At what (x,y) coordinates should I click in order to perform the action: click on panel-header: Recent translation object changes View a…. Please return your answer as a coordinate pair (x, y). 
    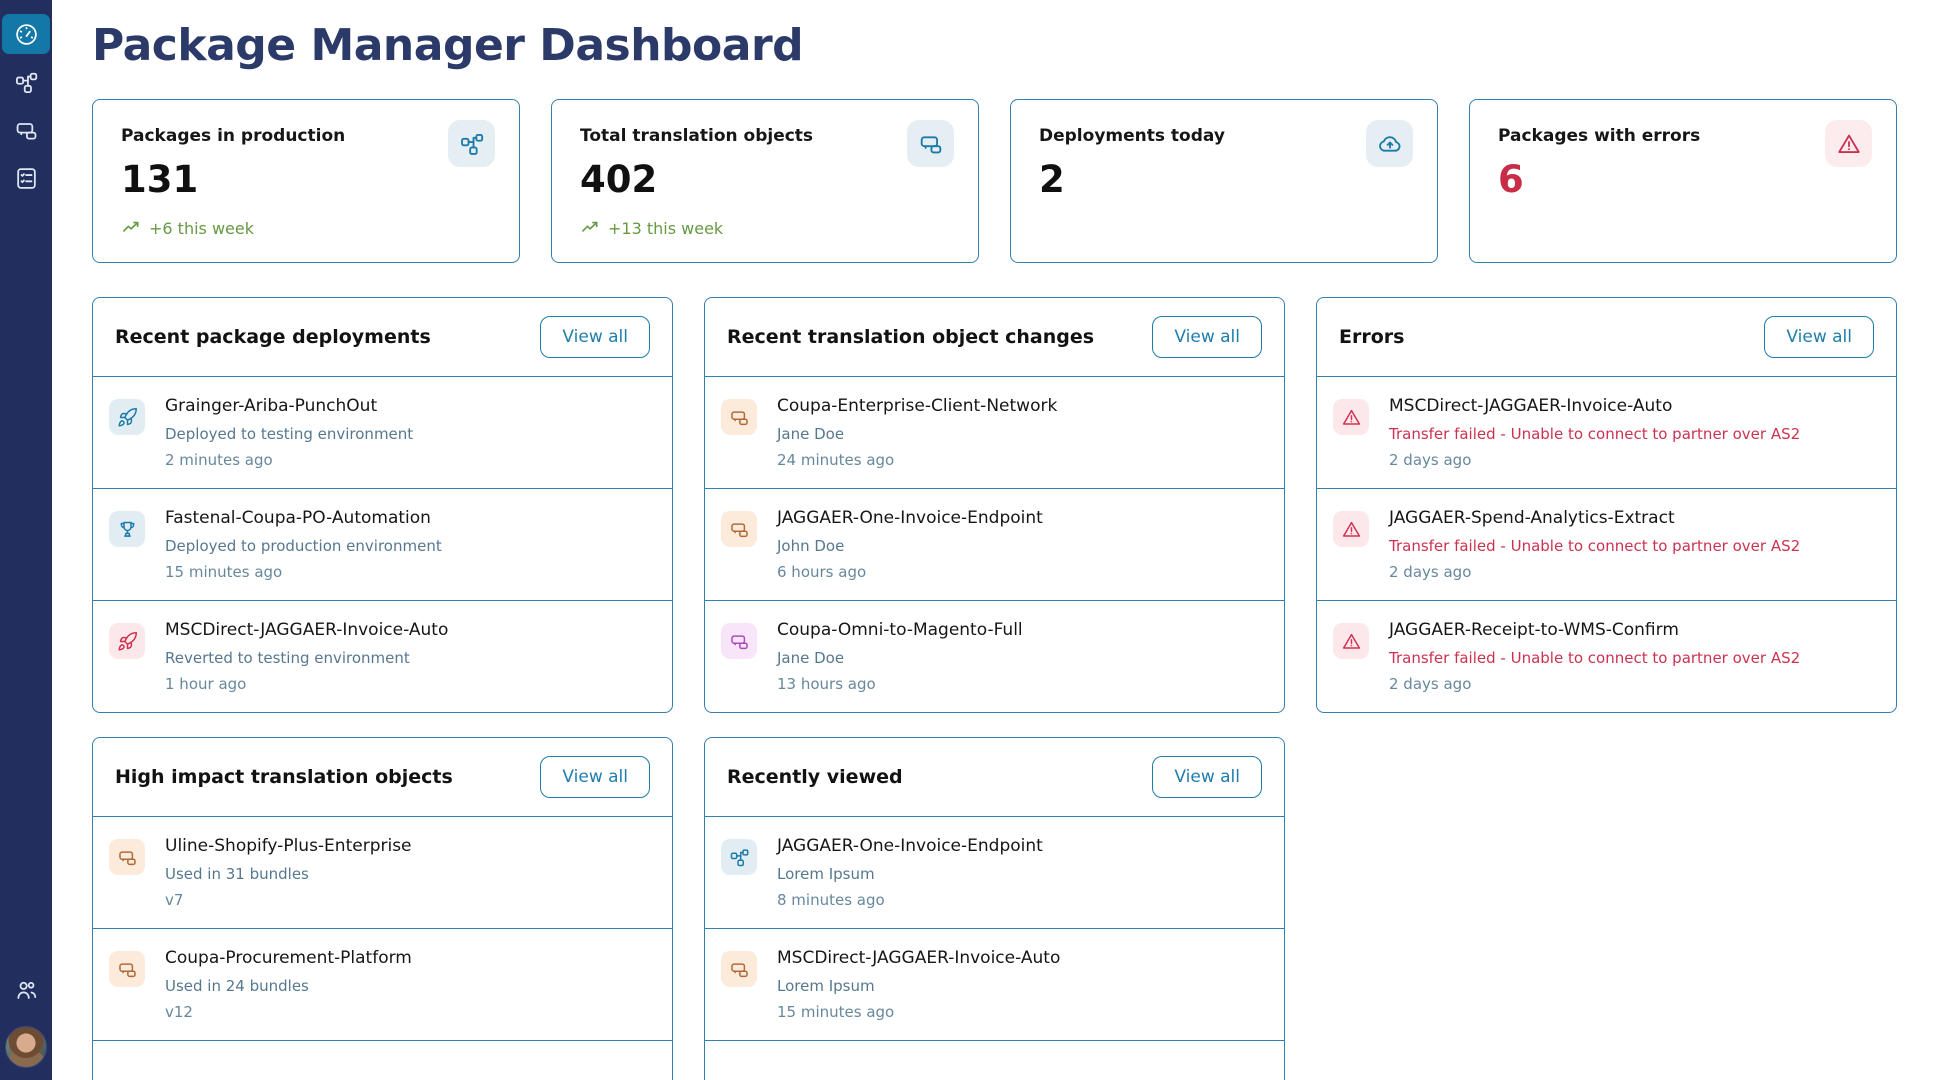
    Looking at the image, I should click on (994, 337).